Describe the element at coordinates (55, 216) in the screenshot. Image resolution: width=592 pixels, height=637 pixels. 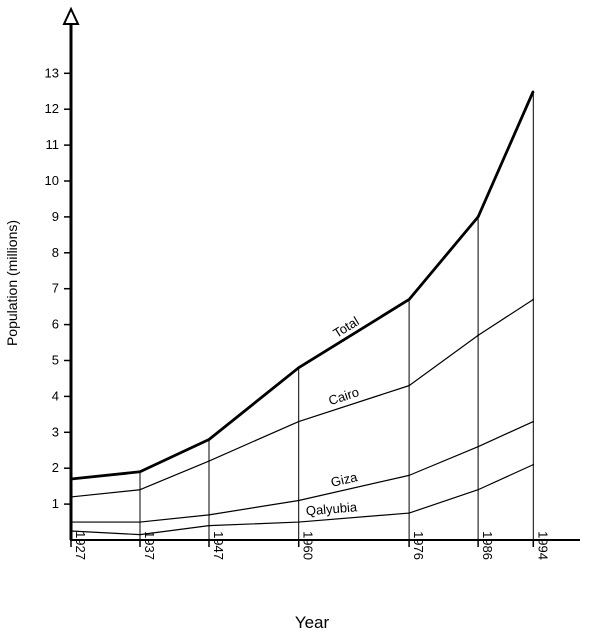
I see `y-tick-label-9: 9` at that location.